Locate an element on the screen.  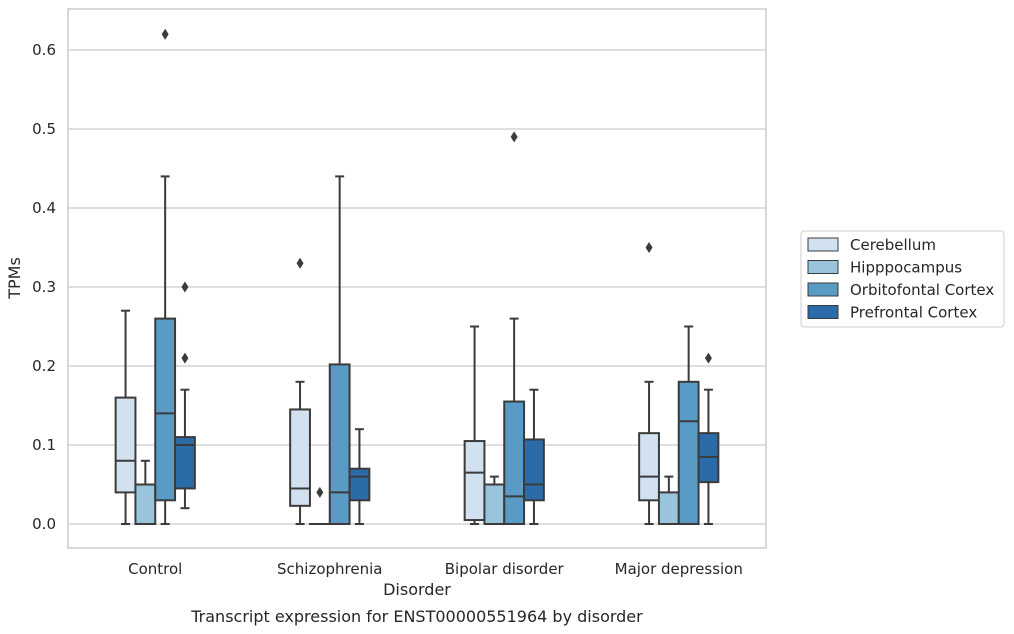
y-axis-label: TPMs is located at coordinates (14, 278).